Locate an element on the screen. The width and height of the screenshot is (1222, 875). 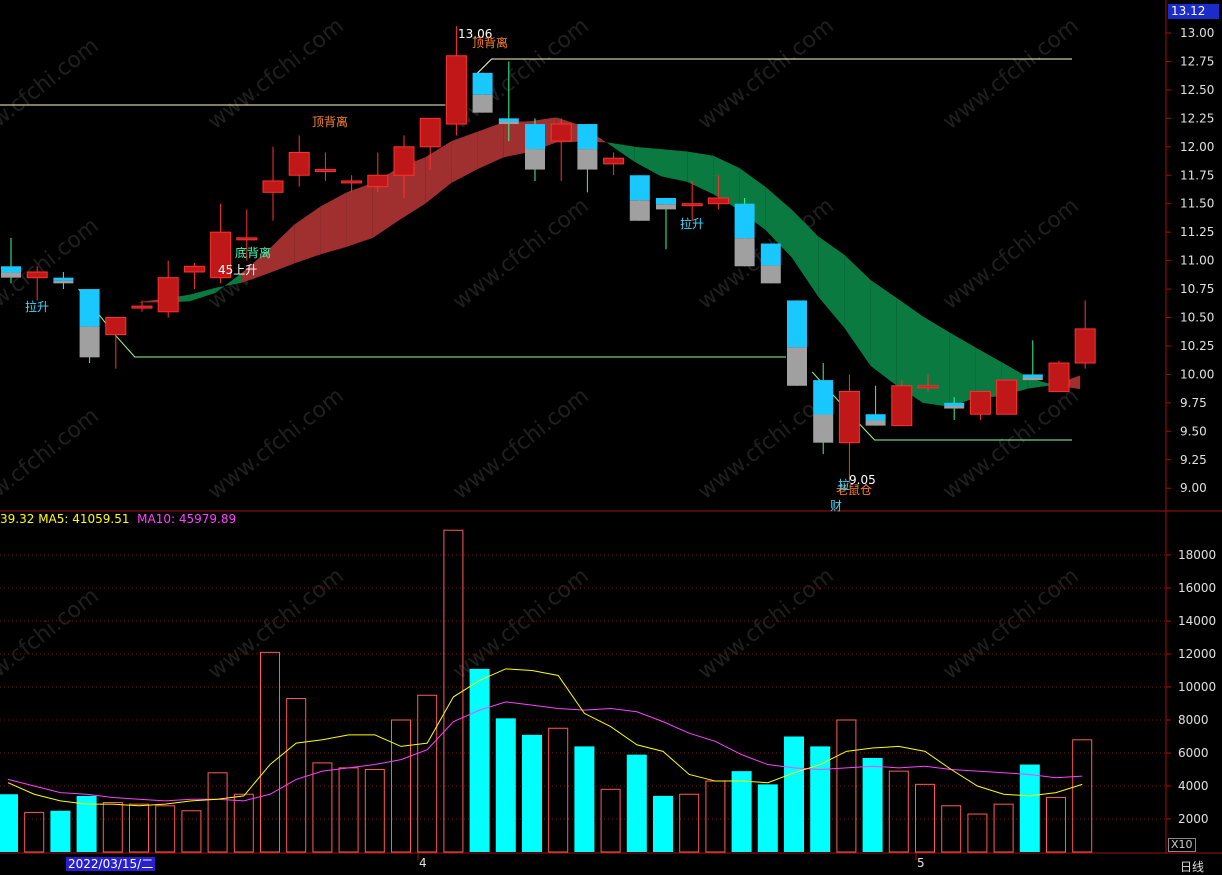
chart-annotation: 老鼠仓 is located at coordinates (854, 490).